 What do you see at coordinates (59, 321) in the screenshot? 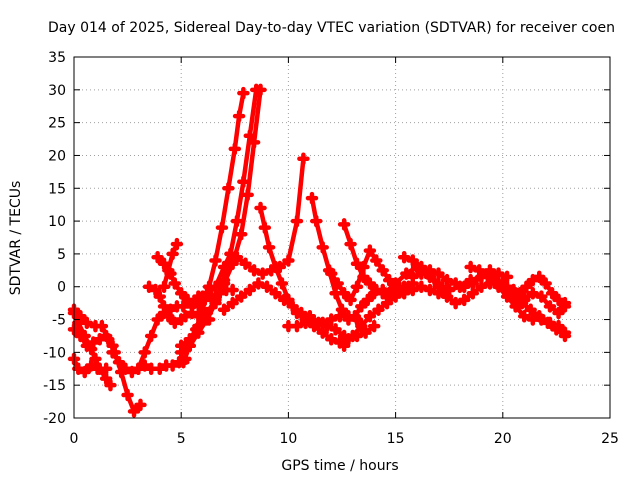
I see `y-tick-label: -5` at bounding box center [59, 321].